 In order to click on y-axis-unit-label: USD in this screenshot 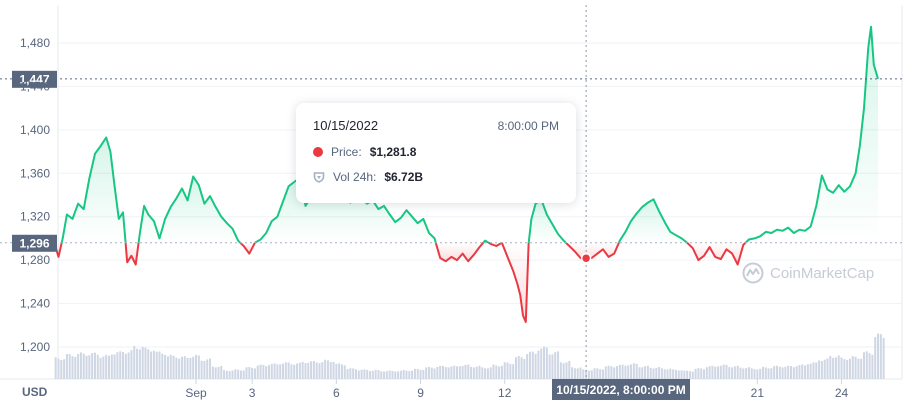, I will do `click(35, 392)`.